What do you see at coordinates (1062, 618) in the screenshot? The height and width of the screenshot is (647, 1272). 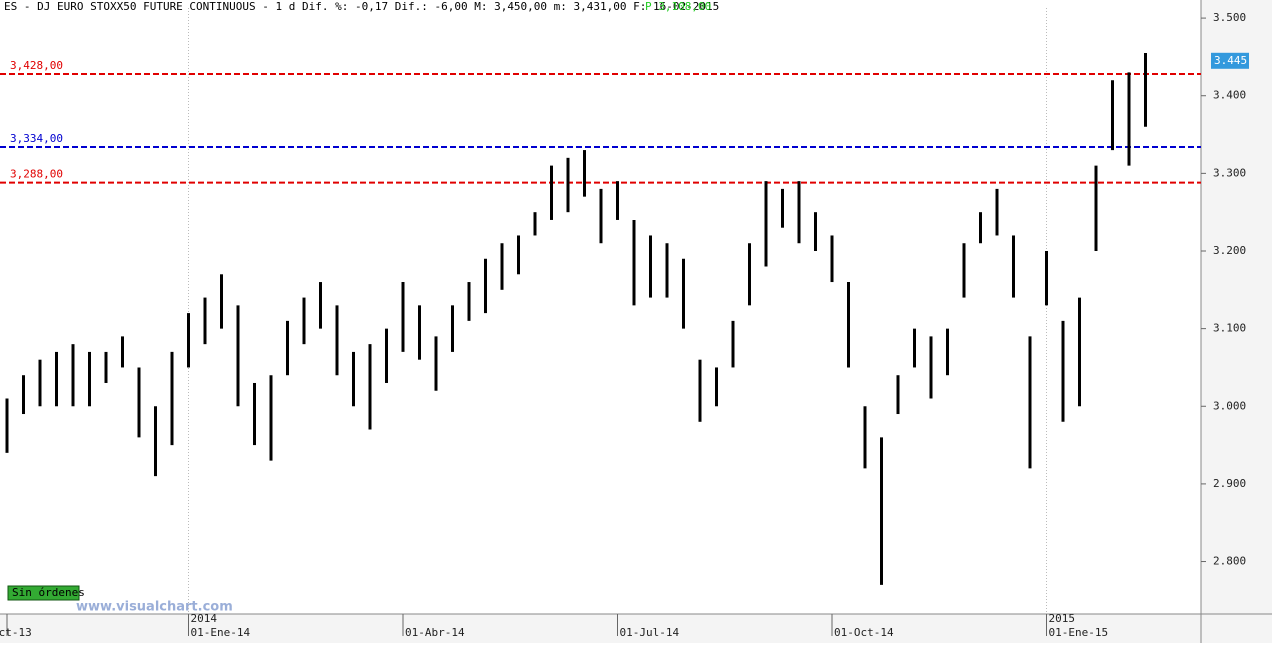 I see `year-label: 2015` at bounding box center [1062, 618].